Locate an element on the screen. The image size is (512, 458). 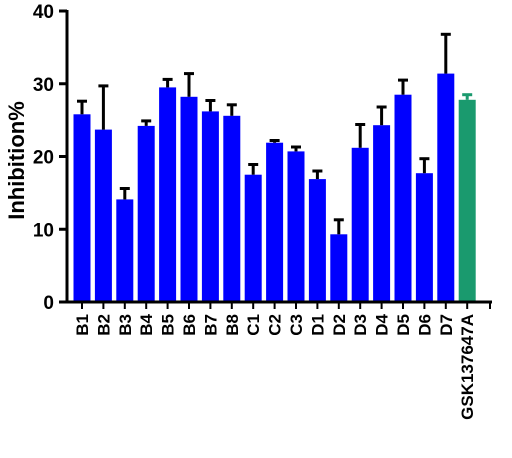
error-bar-b1 is located at coordinates (82, 107).